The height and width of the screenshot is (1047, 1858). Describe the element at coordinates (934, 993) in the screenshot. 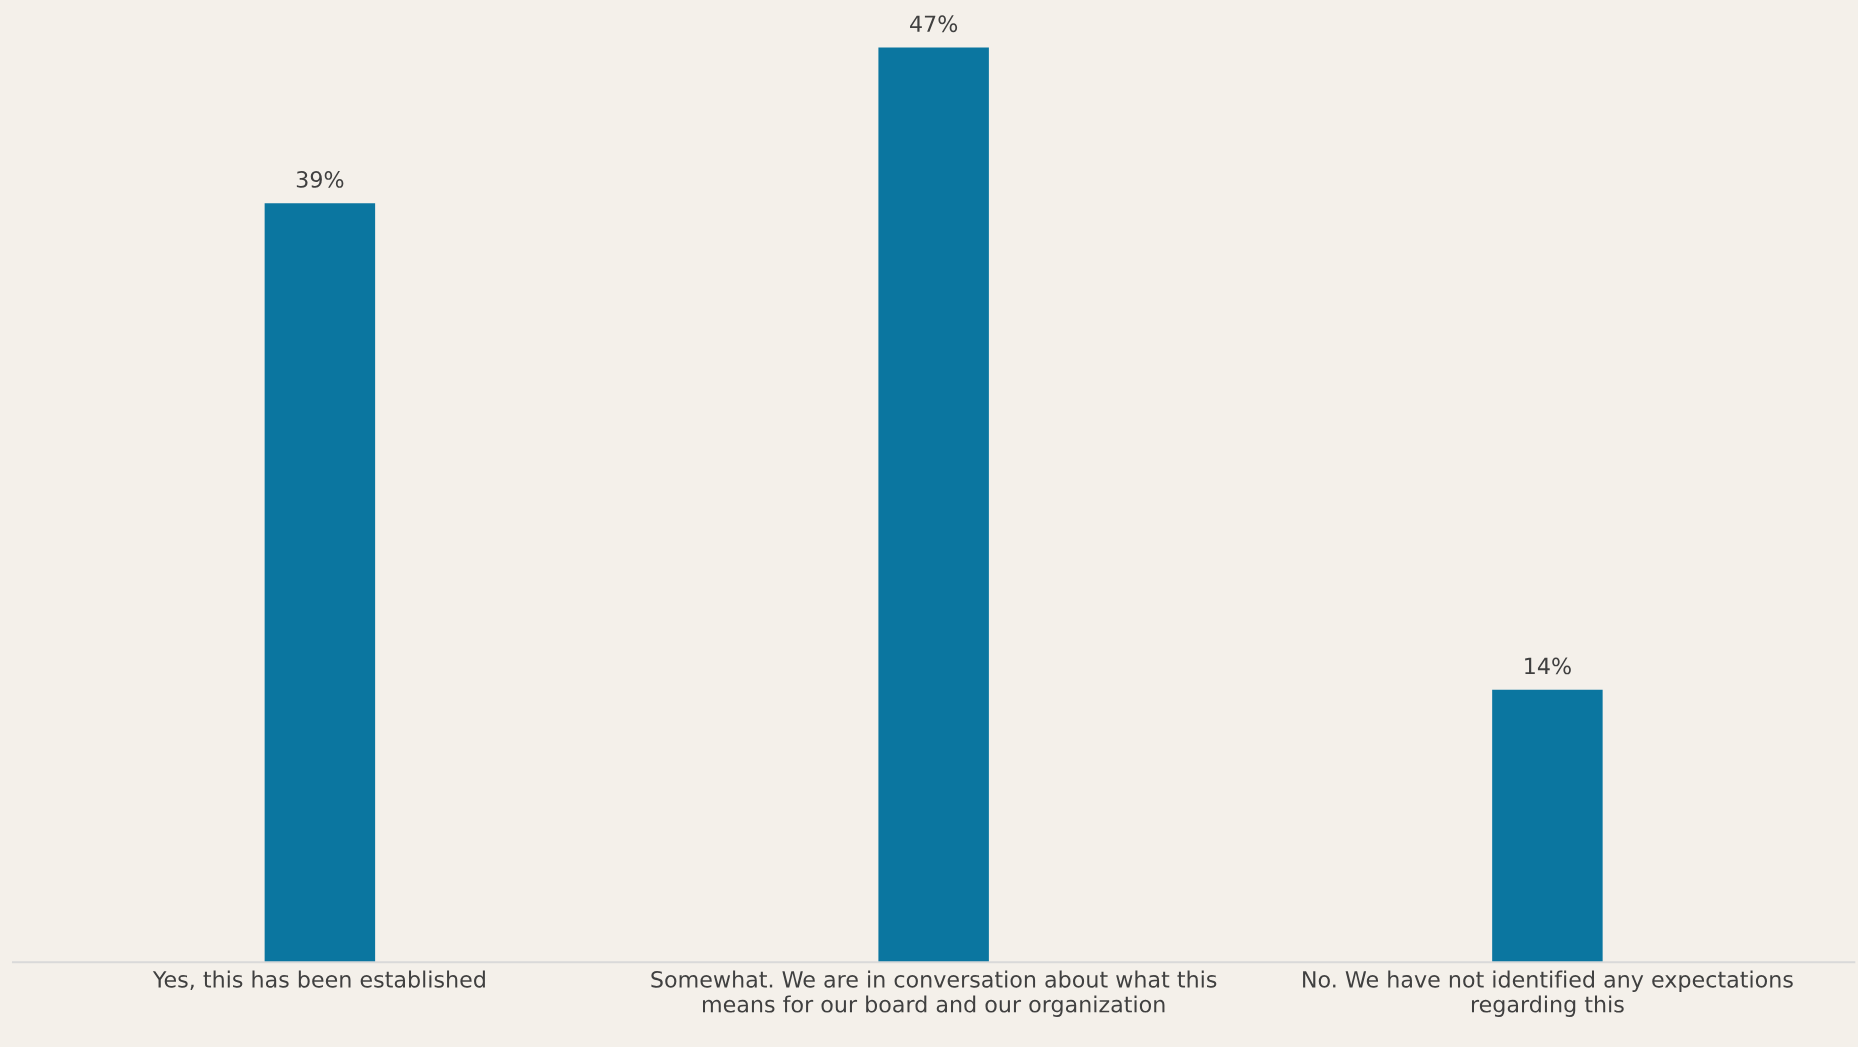

I see `x-tick-label: Somewhat. We are in conversation about what this means for our board and our organization` at that location.